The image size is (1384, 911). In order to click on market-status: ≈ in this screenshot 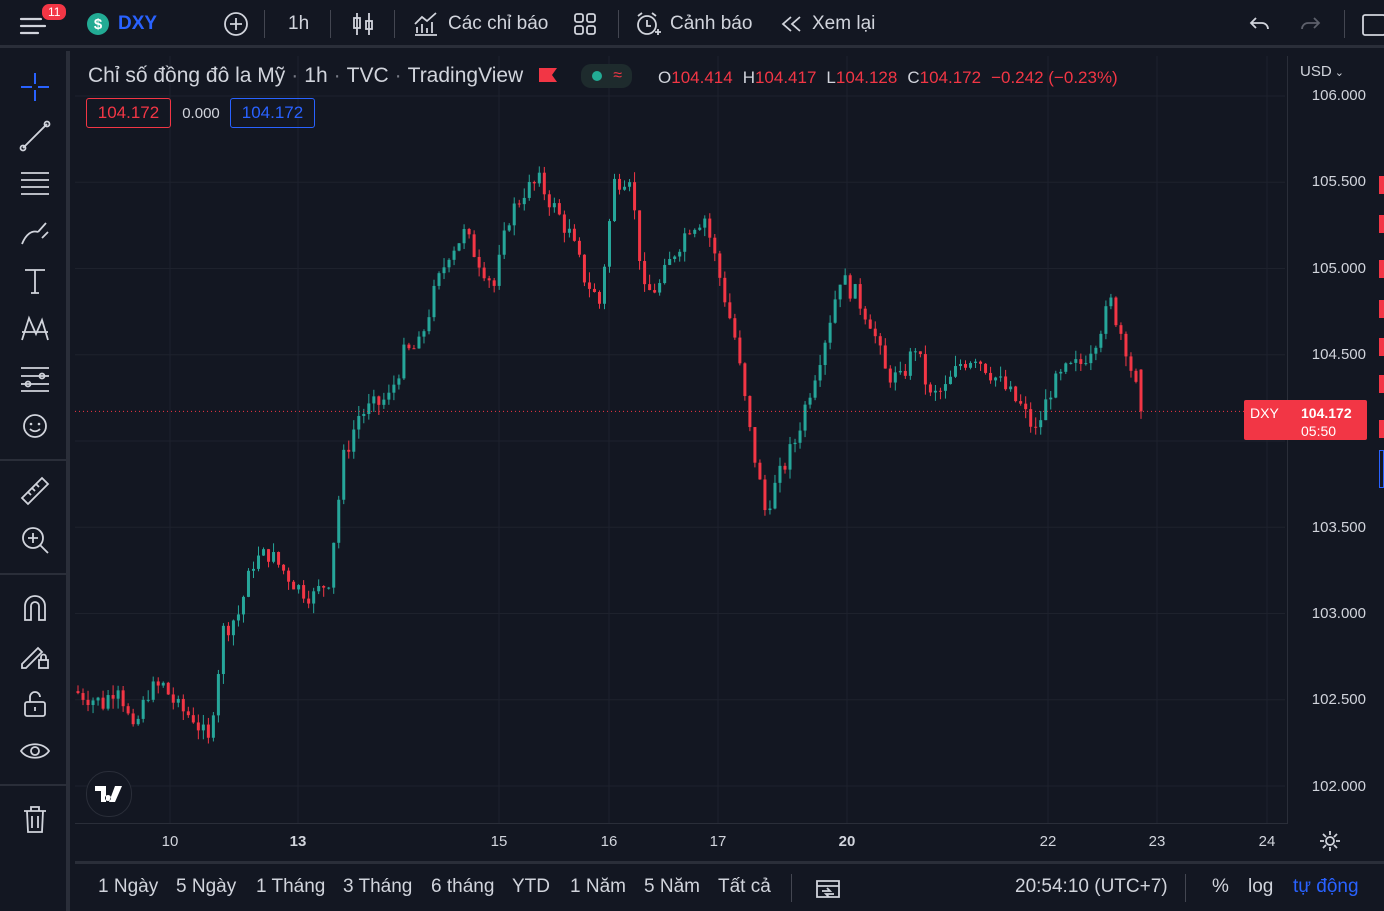, I will do `click(606, 76)`.